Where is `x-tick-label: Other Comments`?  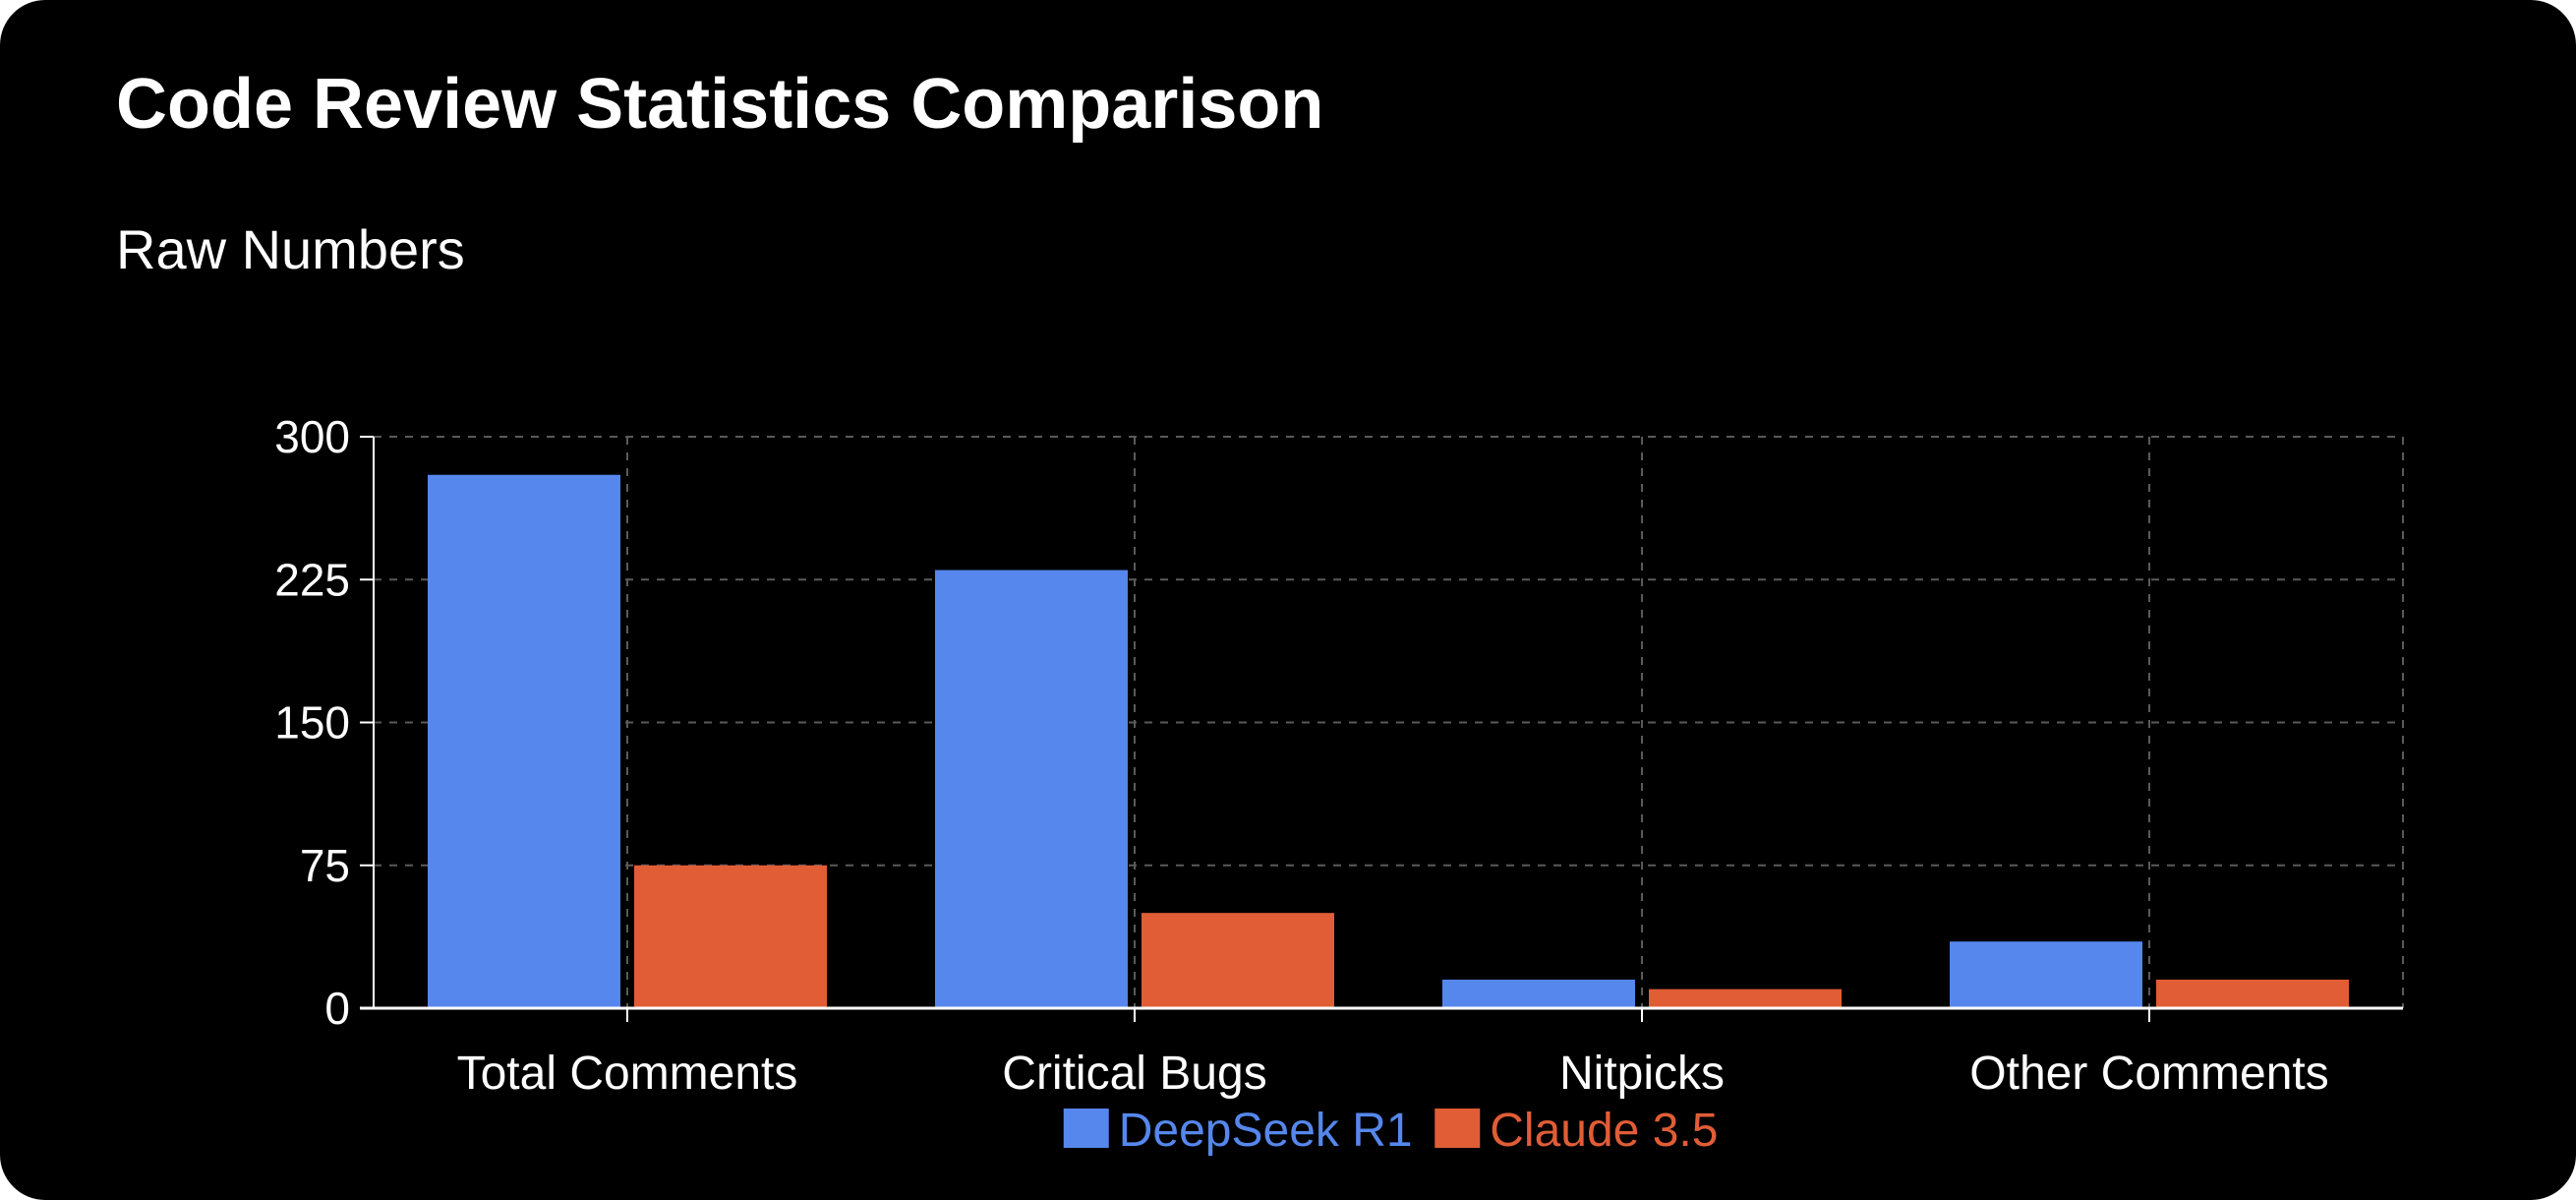
x-tick-label: Other Comments is located at coordinates (2148, 1074).